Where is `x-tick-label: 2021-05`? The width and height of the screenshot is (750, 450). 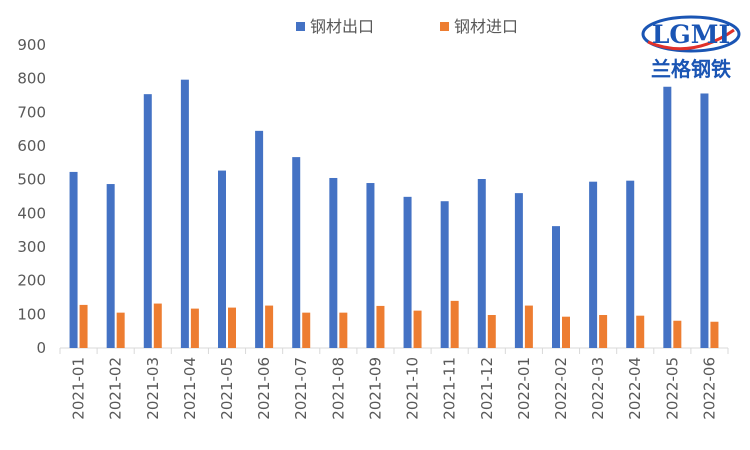
x-tick-label: 2021-05 is located at coordinates (227, 388).